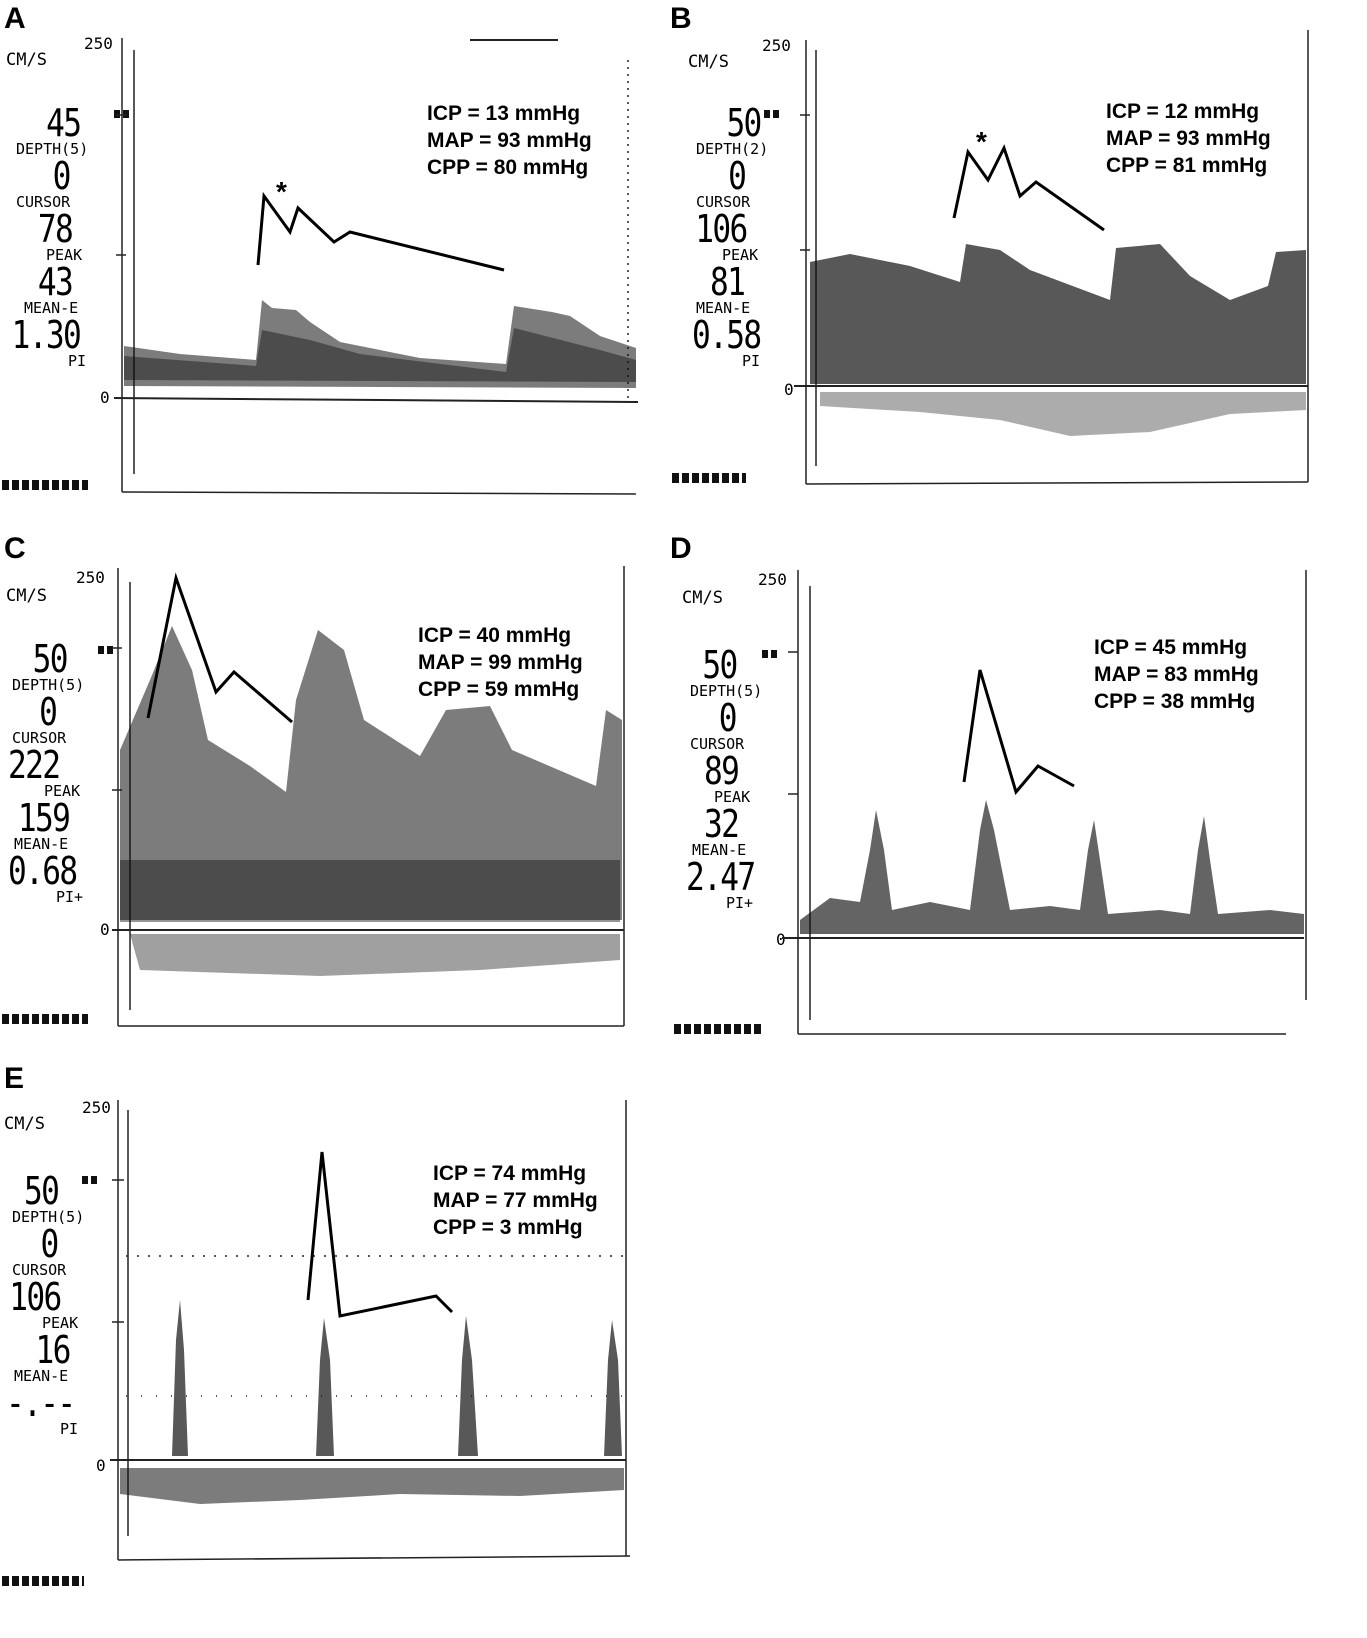 Image resolution: width=1367 pixels, height=1638 pixels. What do you see at coordinates (681, 548) in the screenshot?
I see `panel-letter: D` at bounding box center [681, 548].